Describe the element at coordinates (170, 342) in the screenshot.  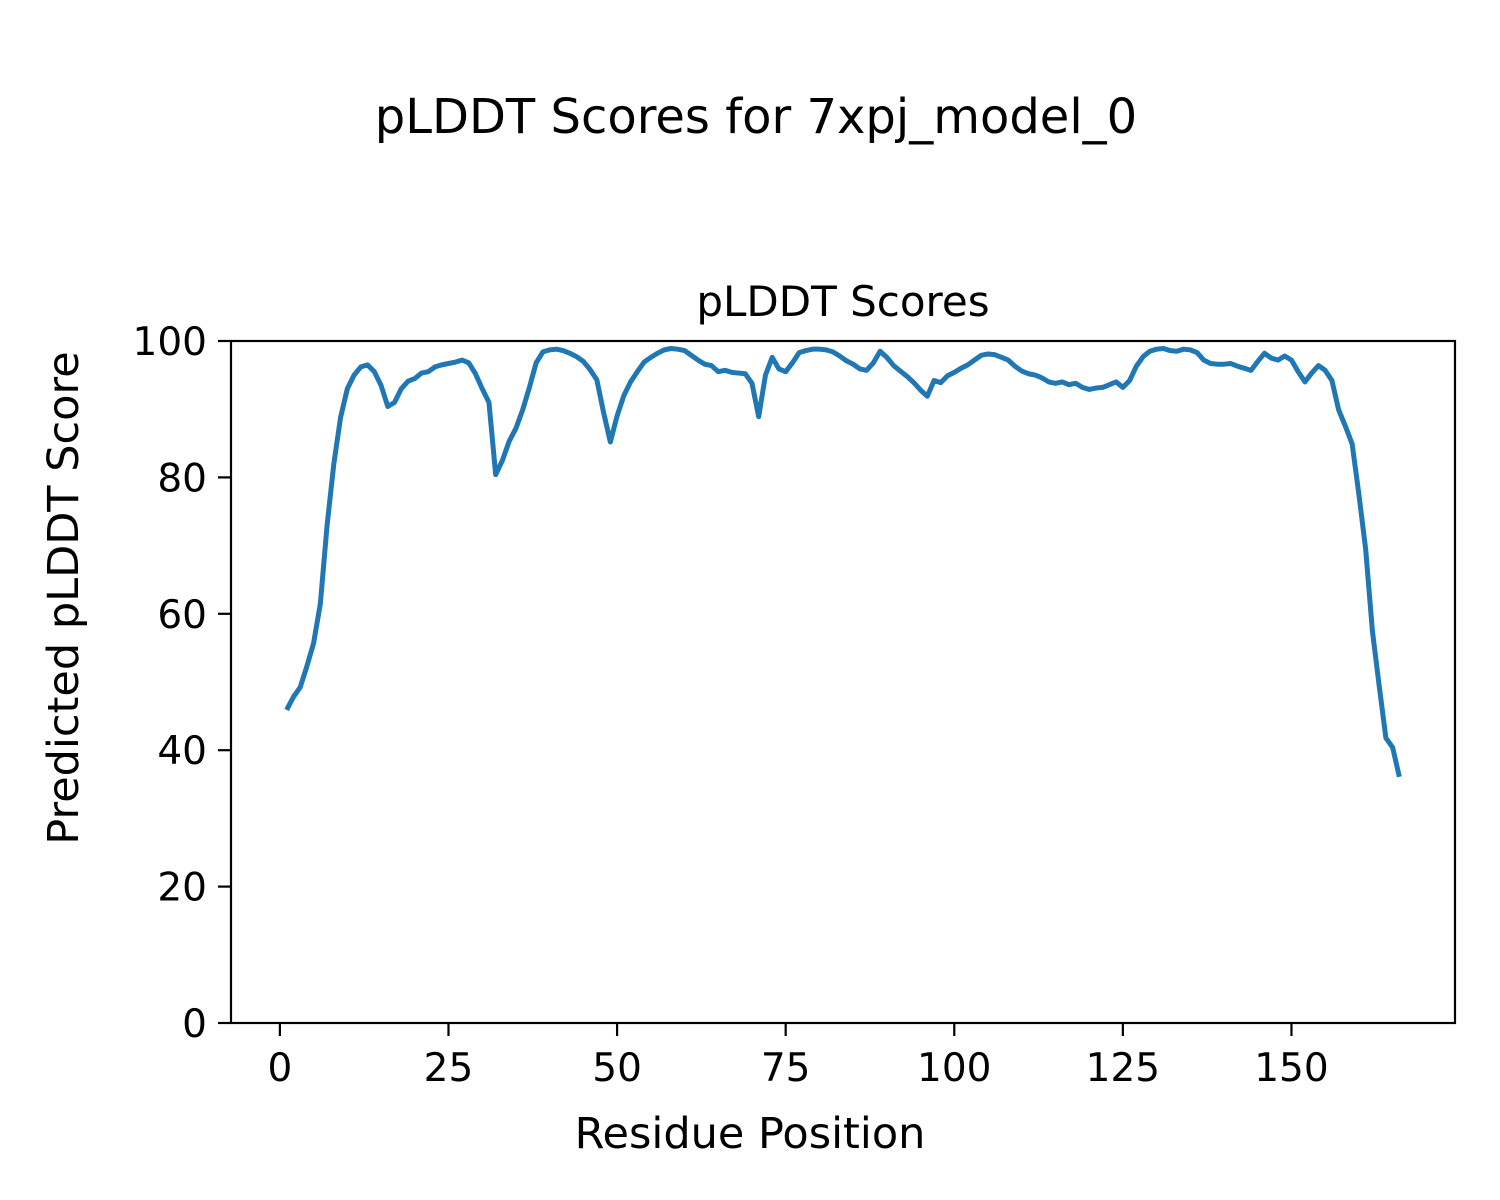
I see `y-tick-label: 100` at that location.